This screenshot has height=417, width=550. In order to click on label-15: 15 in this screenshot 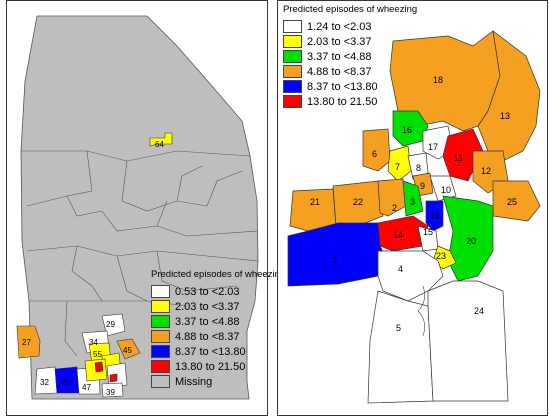, I will do `click(428, 232)`.